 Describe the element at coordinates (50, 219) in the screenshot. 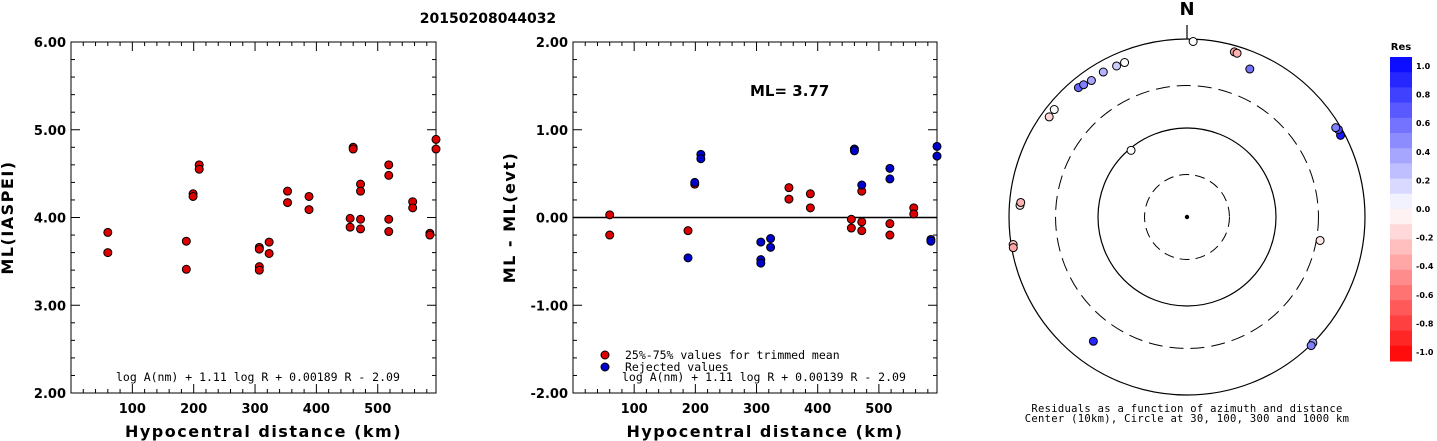

I see `y-tick-label: 4.00` at that location.